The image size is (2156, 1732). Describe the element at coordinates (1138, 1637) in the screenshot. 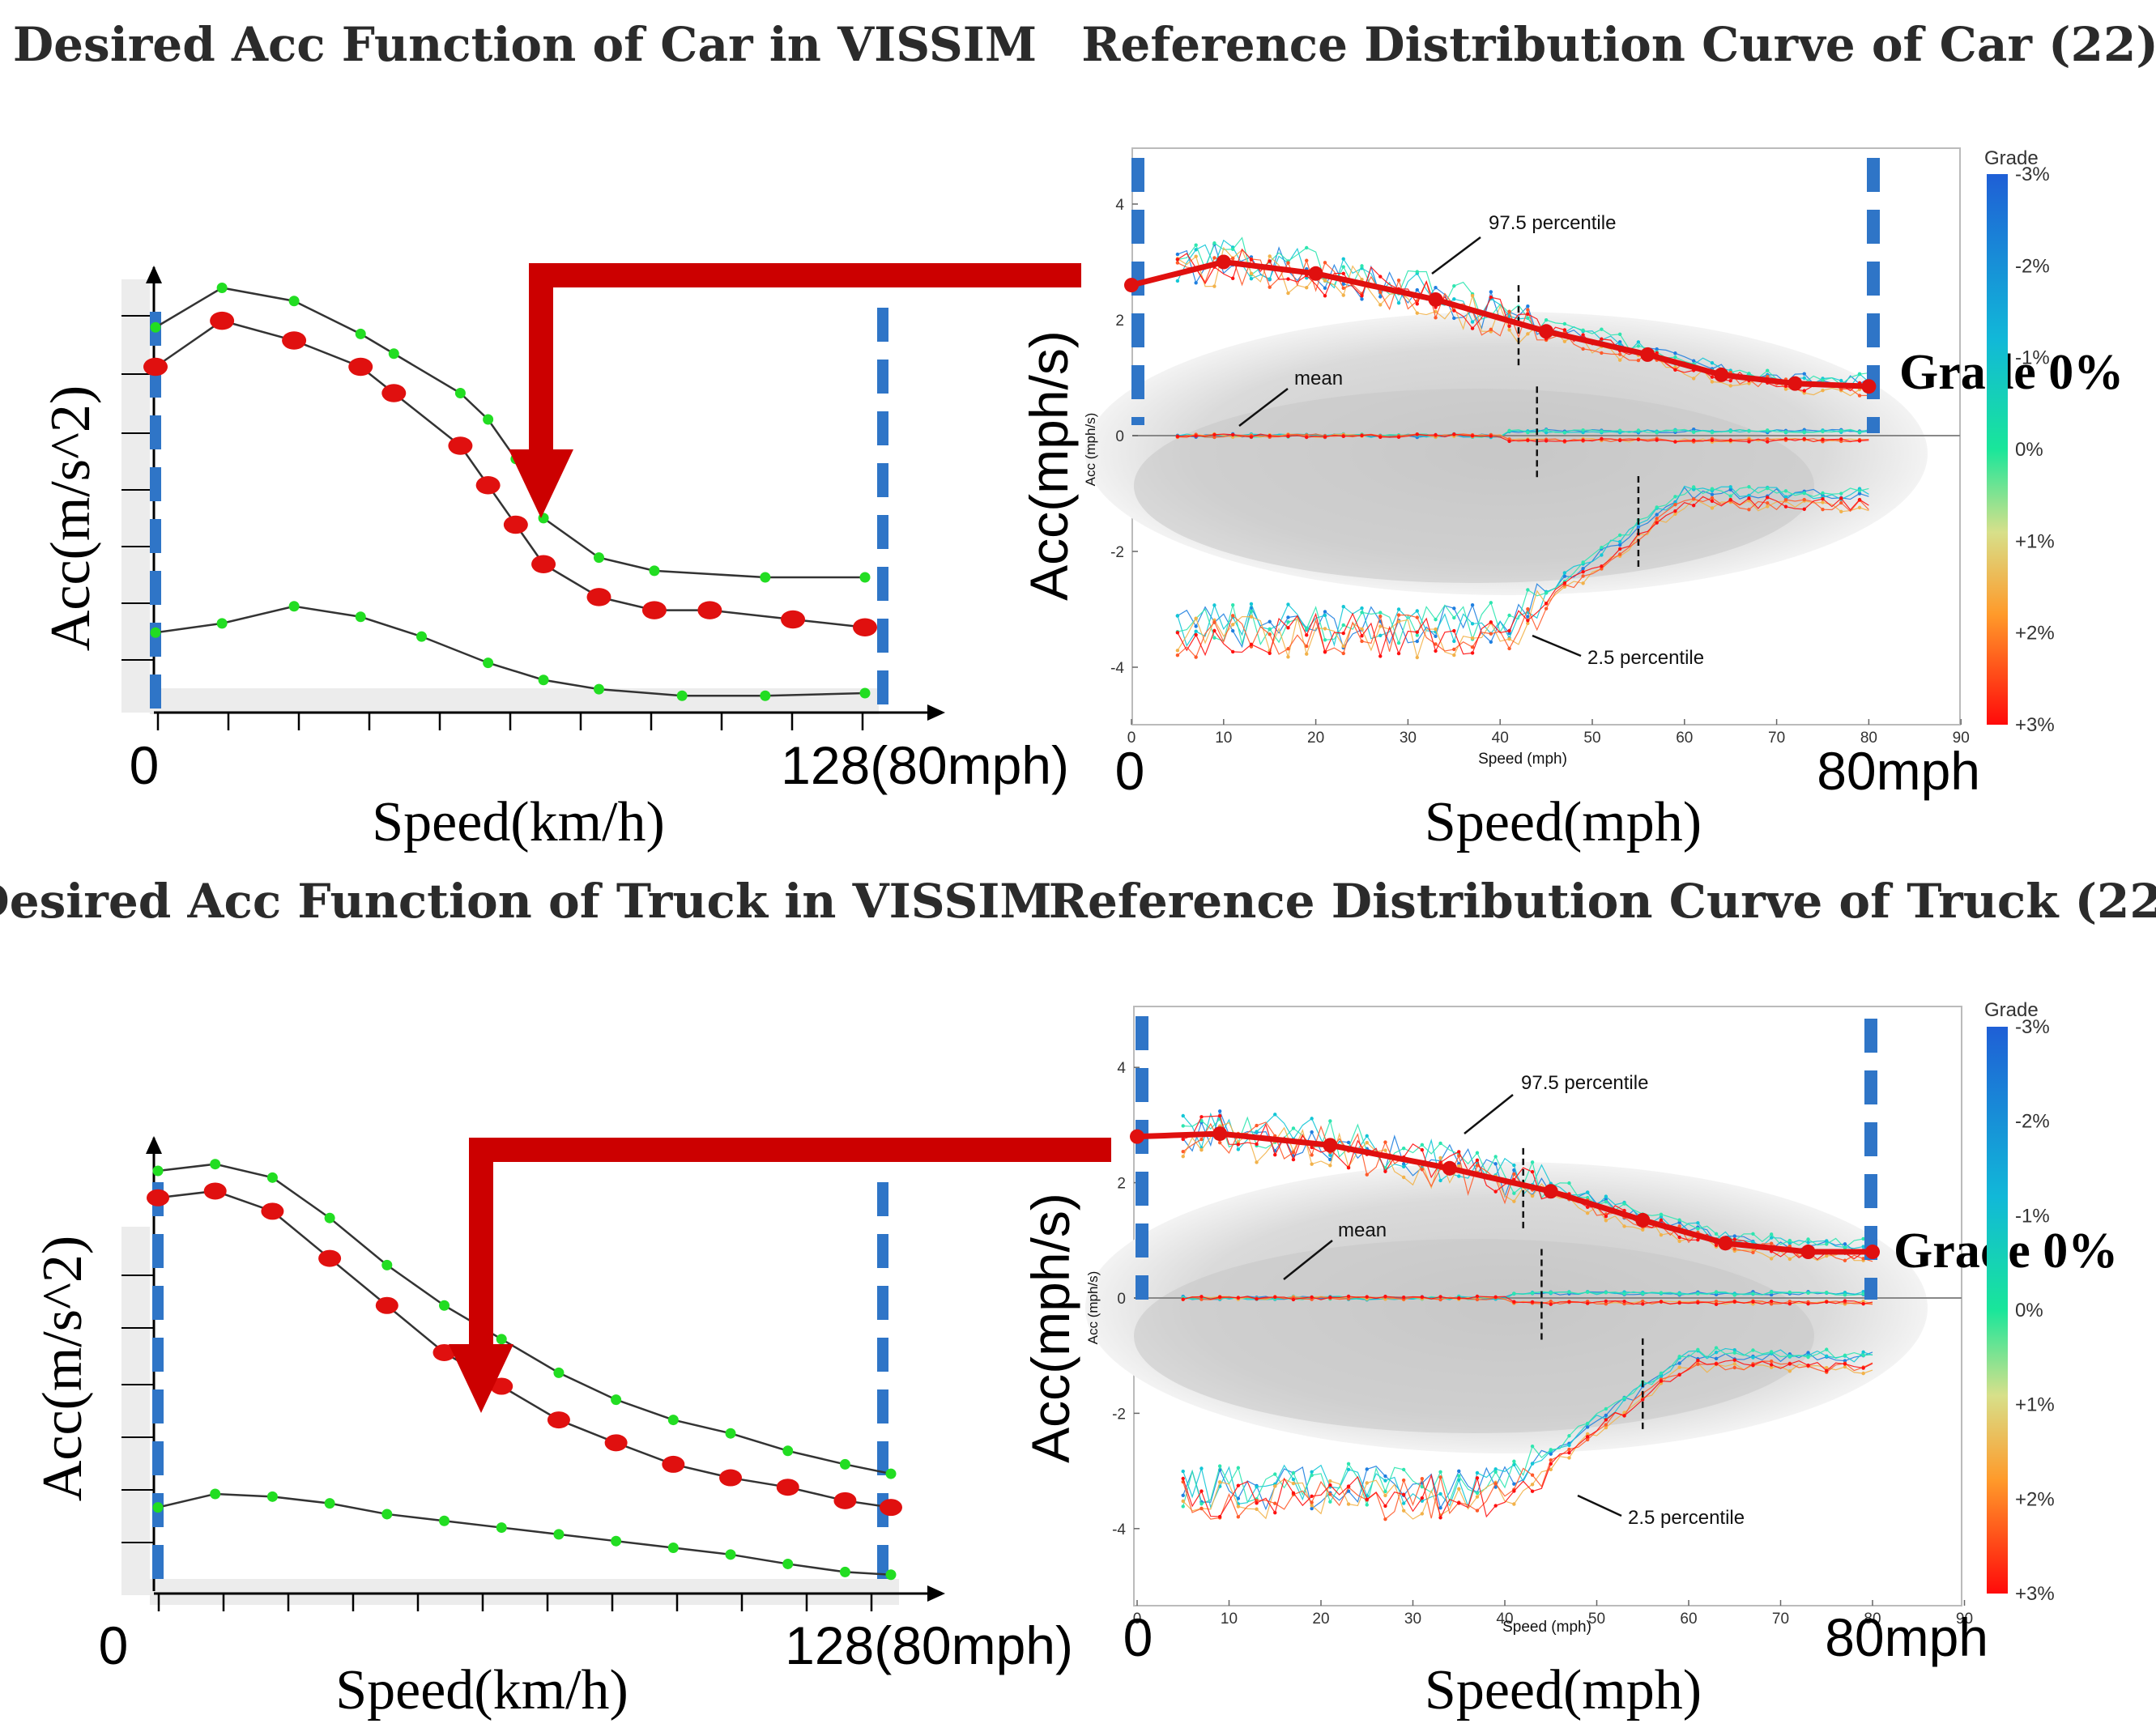

I see `truck-ref-x-start: 0` at that location.